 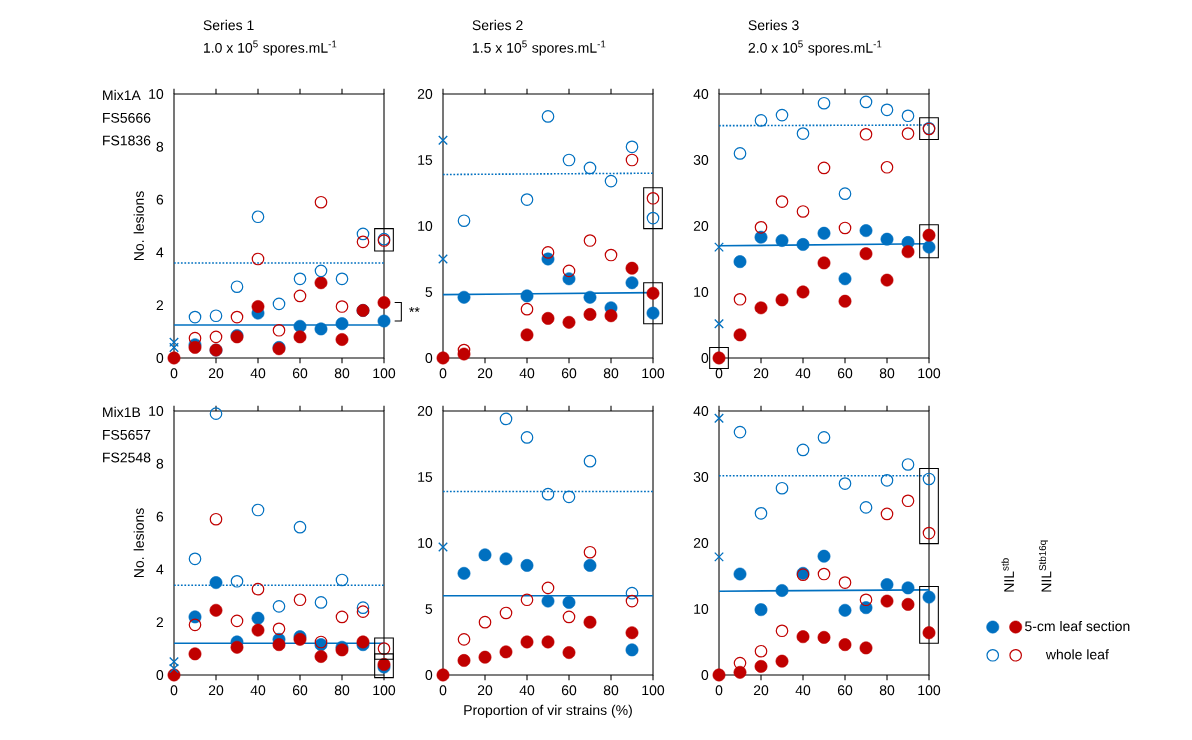 I want to click on text: FS5666, so click(x=127, y=117).